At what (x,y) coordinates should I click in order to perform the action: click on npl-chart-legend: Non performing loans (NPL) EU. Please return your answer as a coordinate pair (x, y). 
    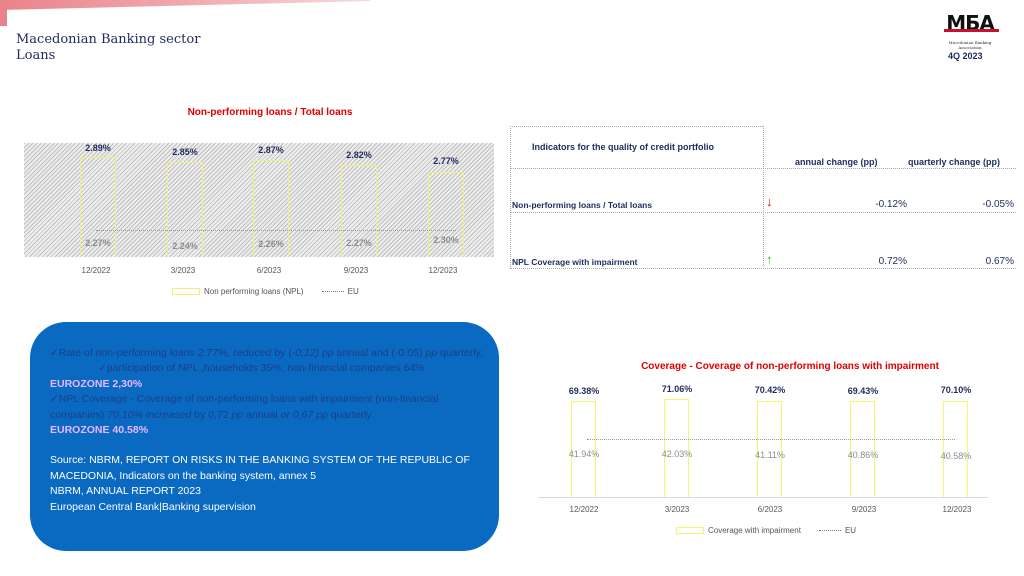
    Looking at the image, I should click on (265, 291).